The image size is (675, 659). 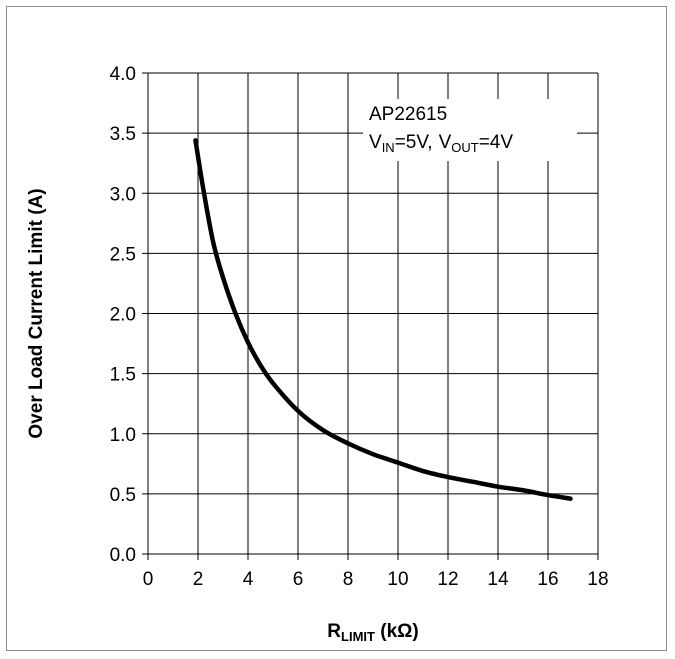 What do you see at coordinates (123, 435) in the screenshot?
I see `y-tick-label: 1.0` at bounding box center [123, 435].